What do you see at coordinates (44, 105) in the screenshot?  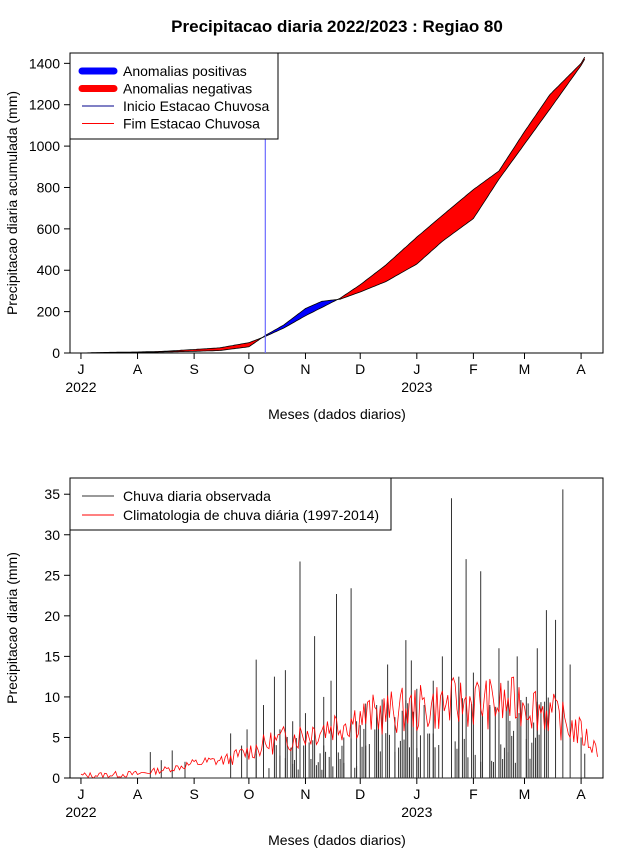 I see `y-tick-label-6: 1200` at bounding box center [44, 105].